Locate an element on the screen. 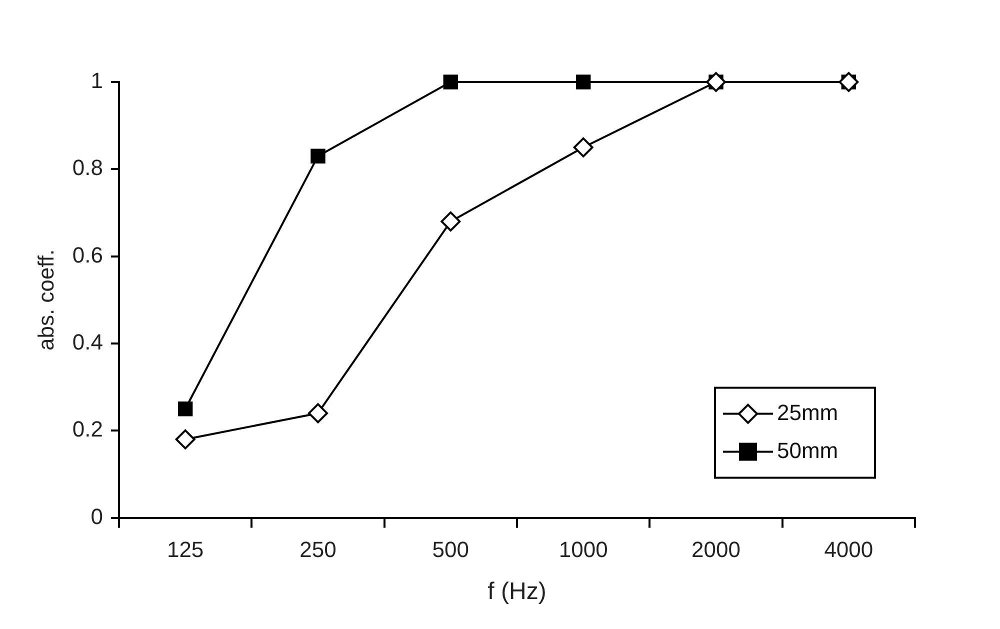  y-tick-label: 0.6 is located at coordinates (87, 255).